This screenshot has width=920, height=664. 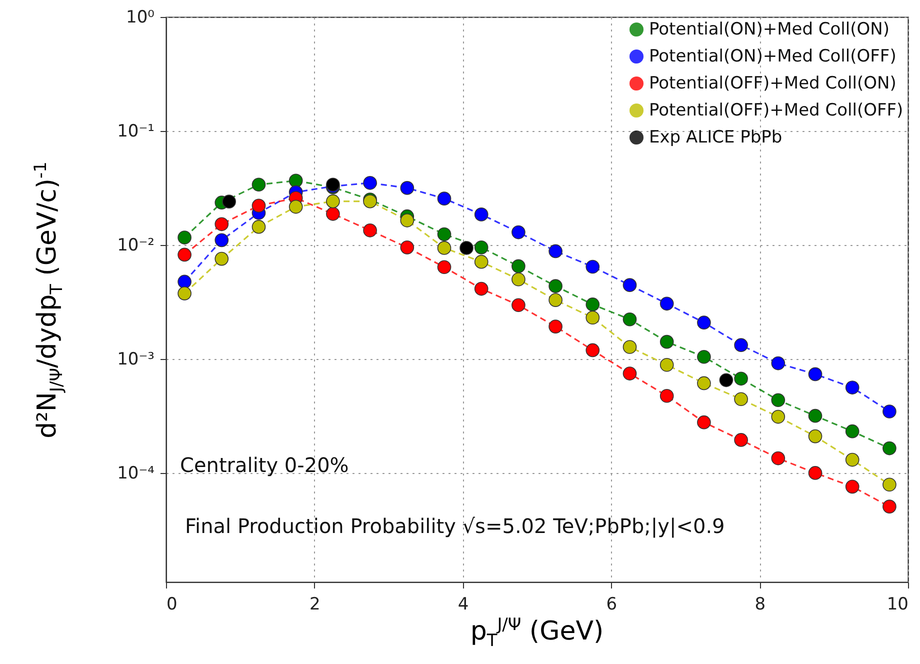 What do you see at coordinates (715, 138) in the screenshot?
I see `legend-label: Exp ALICE PbPb` at bounding box center [715, 138].